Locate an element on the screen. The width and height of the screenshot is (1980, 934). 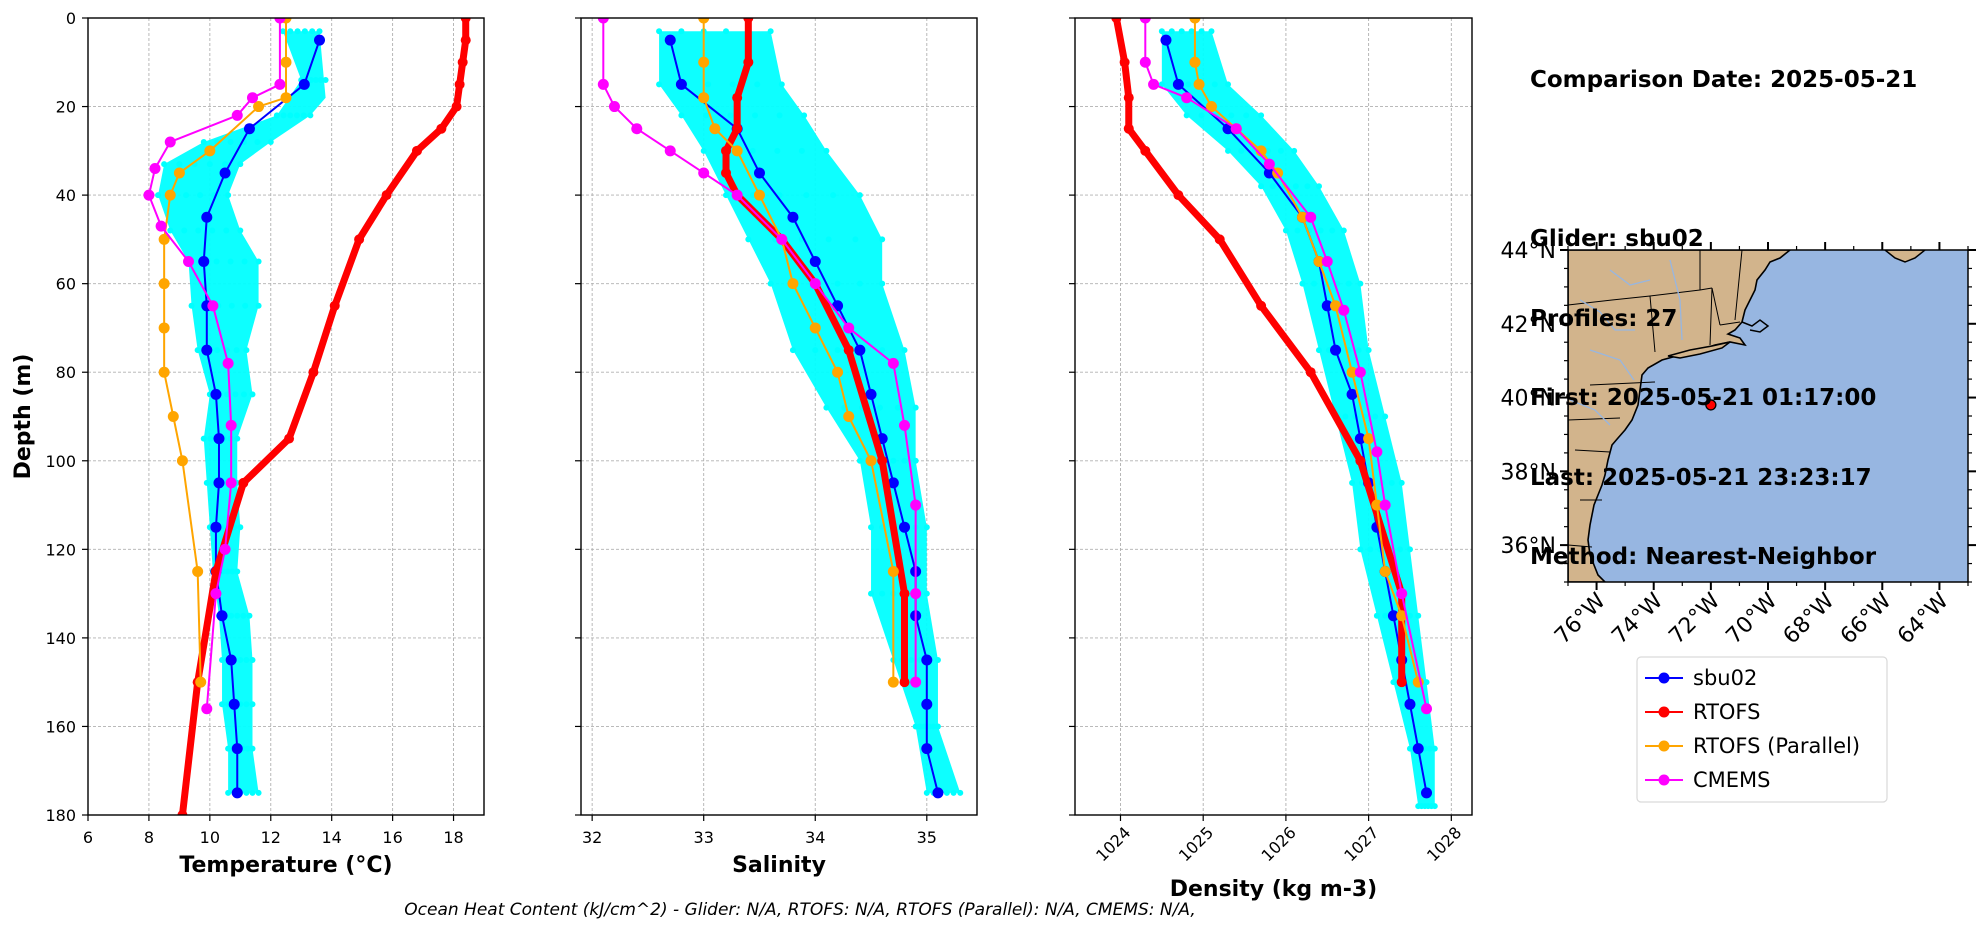
series-line-rtofs is located at coordinates (324, 416).